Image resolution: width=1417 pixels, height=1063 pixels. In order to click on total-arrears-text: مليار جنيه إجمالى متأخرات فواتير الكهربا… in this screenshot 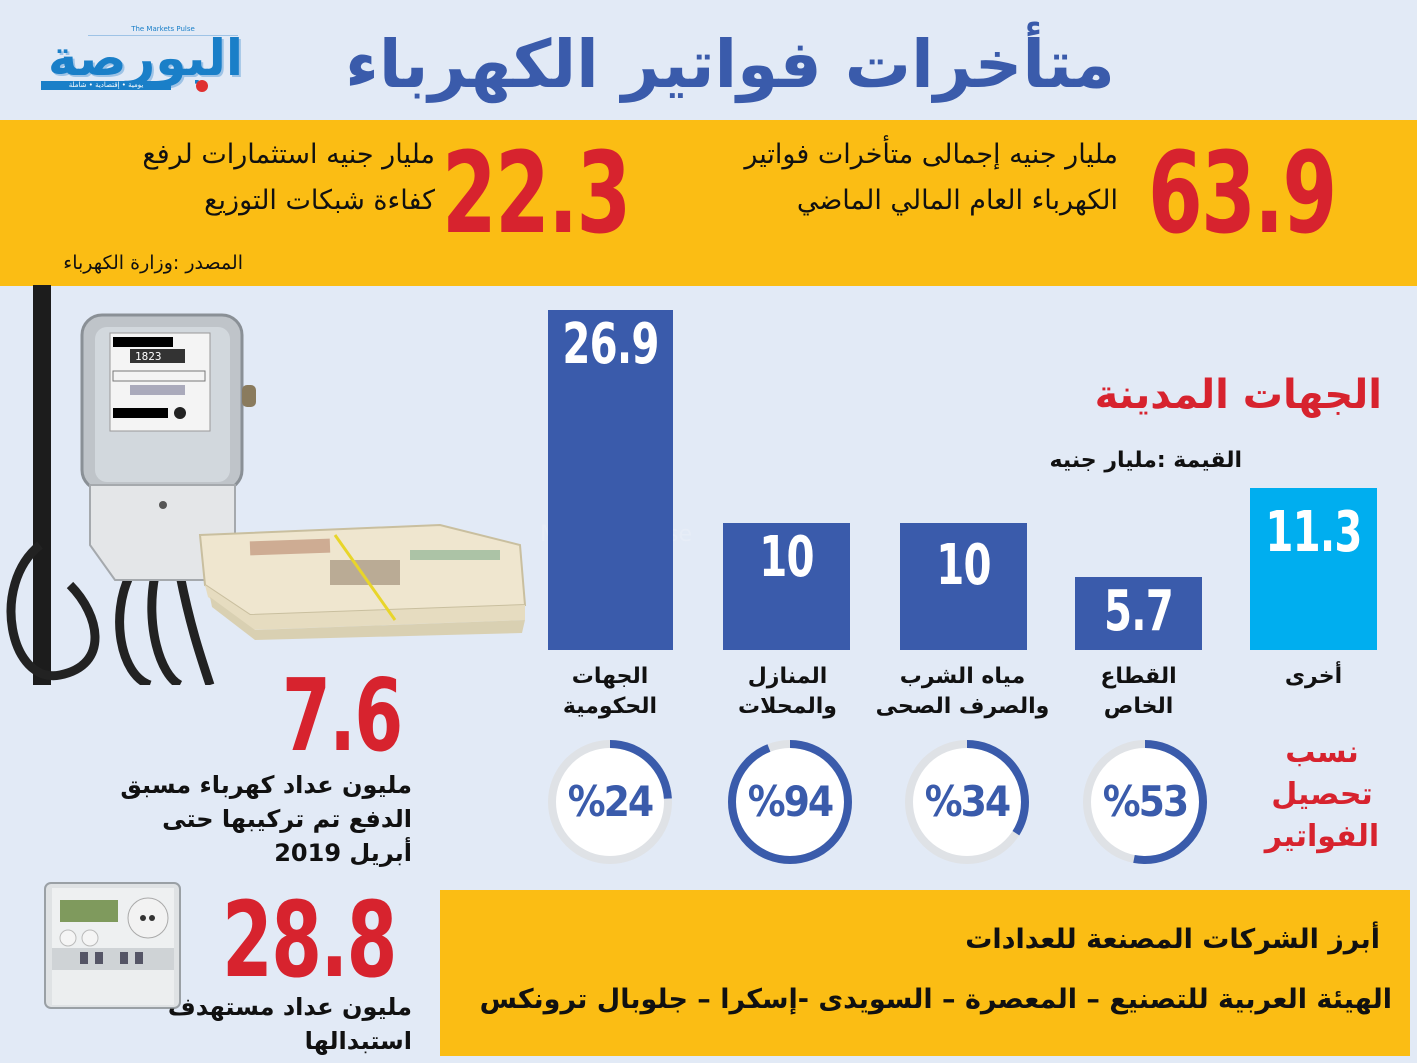, I will do `click(931, 177)`.